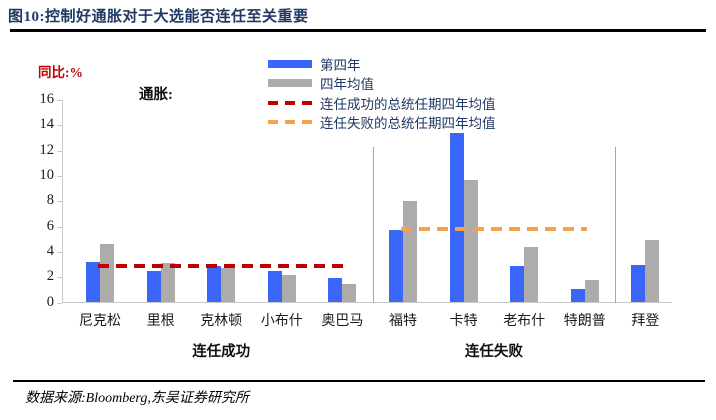 The width and height of the screenshot is (716, 420). What do you see at coordinates (382, 84) in the screenshot?
I see `legend-item: 四年均值` at bounding box center [382, 84].